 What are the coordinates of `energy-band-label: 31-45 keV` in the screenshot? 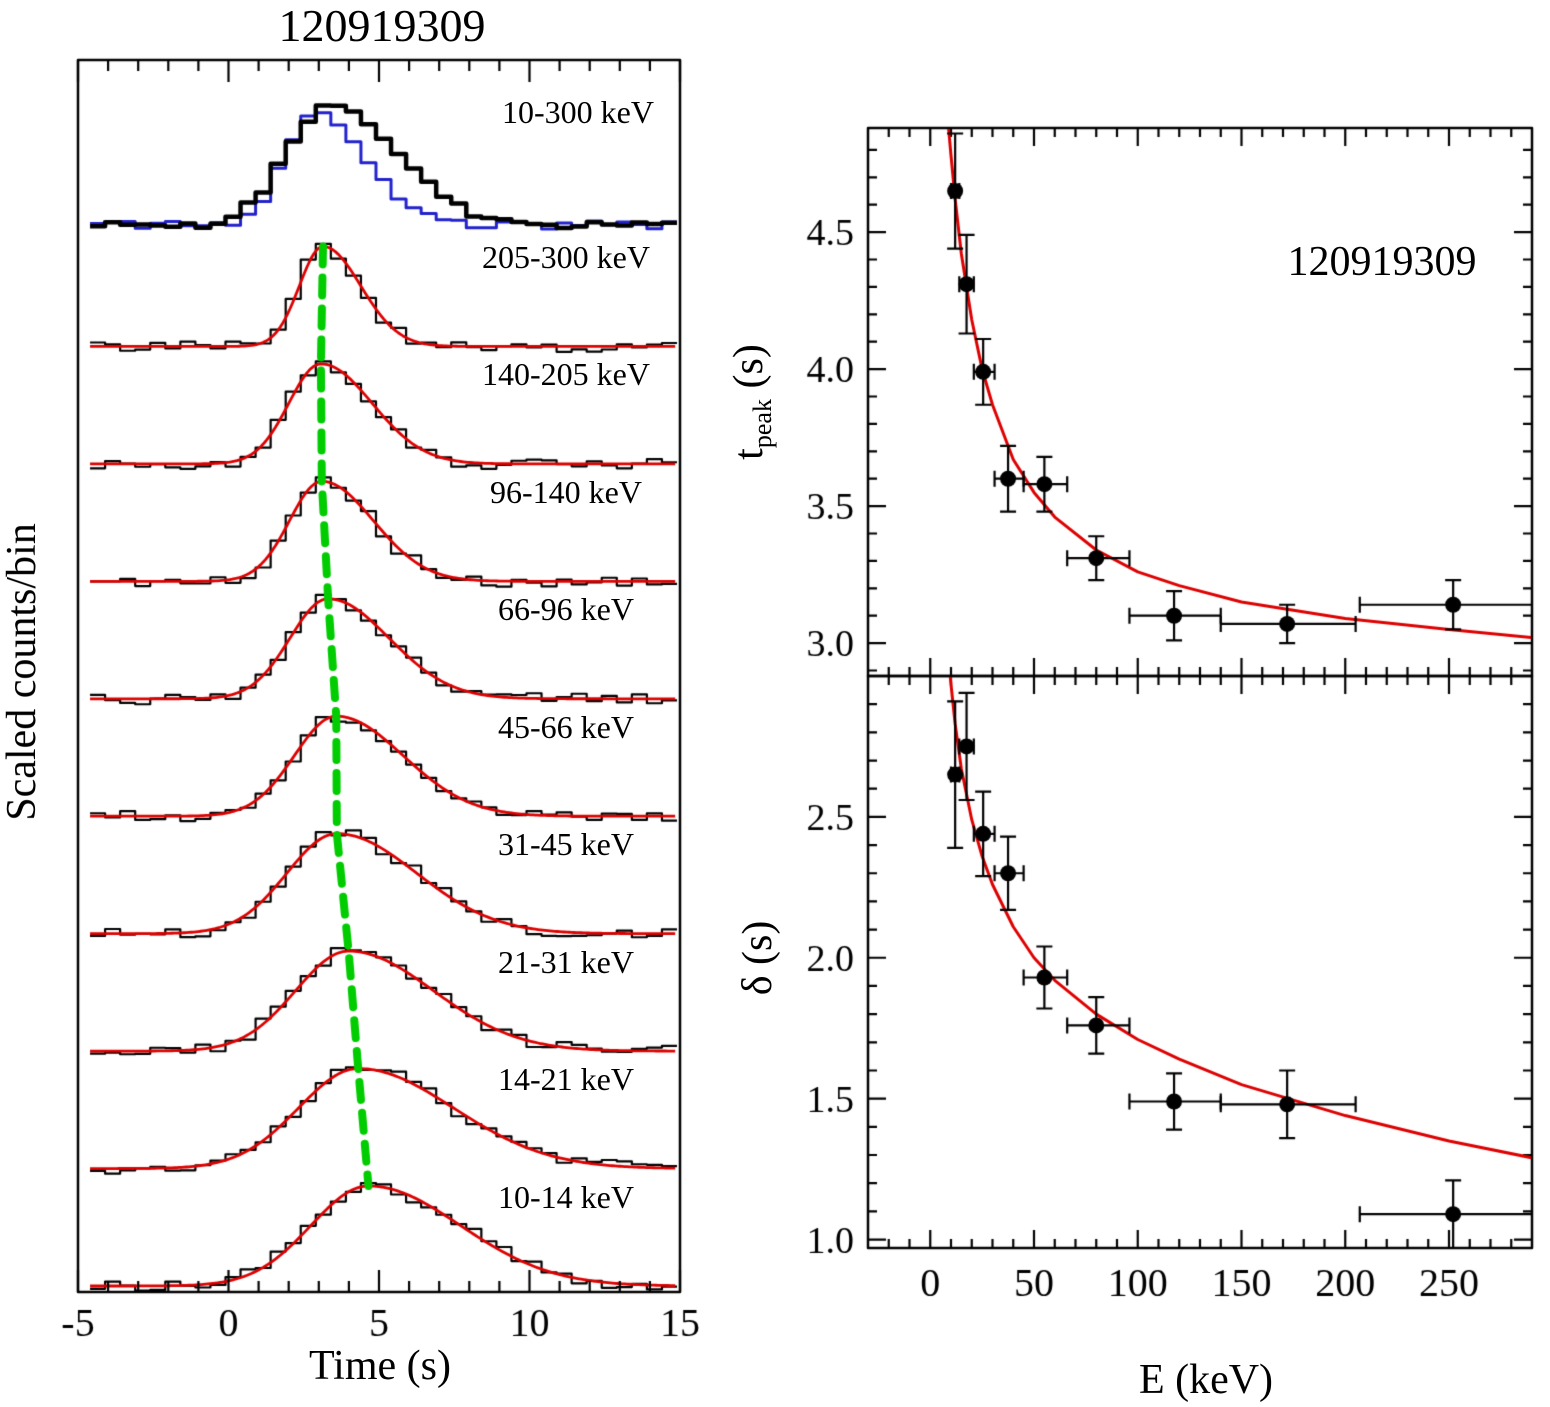 It's located at (566, 844).